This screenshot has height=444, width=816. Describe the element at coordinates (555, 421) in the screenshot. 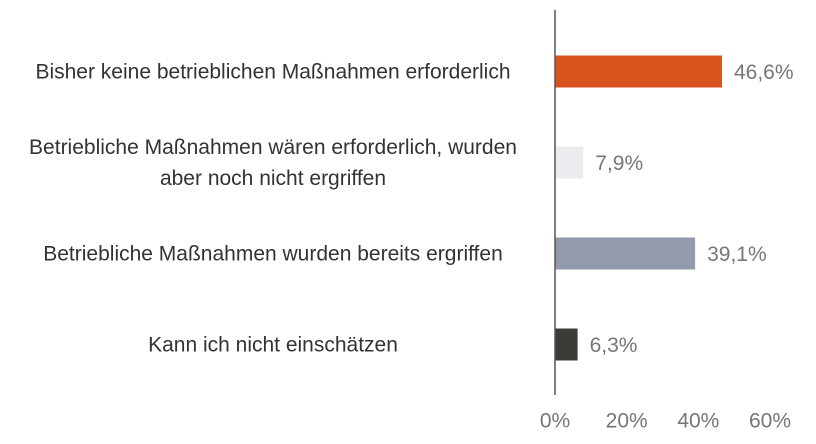

I see `x-tick-label: 0%` at that location.